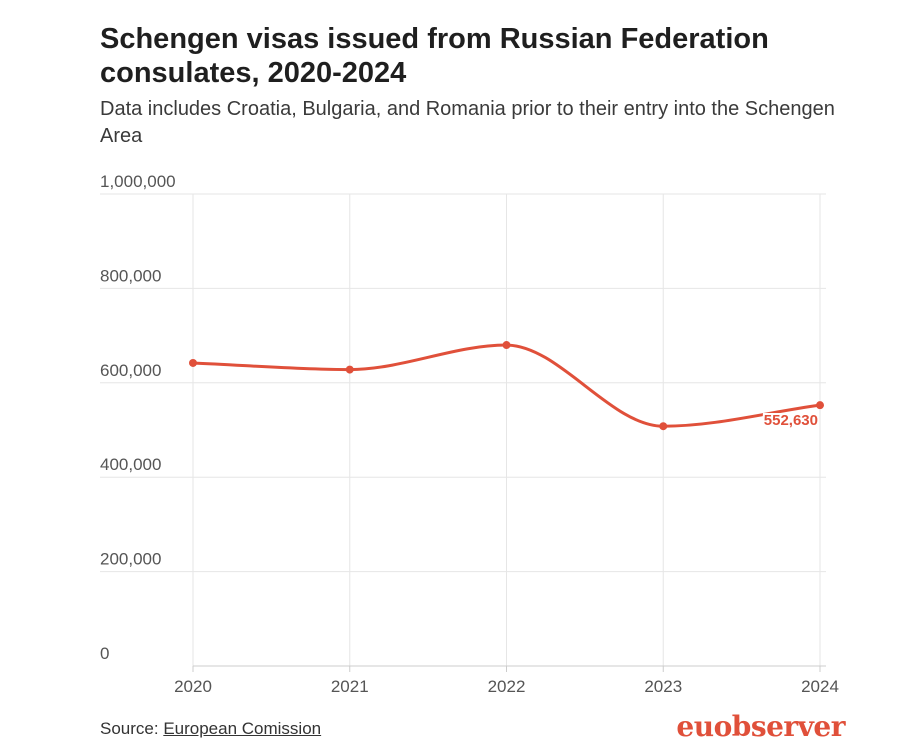 The image size is (900, 751). I want to click on x-tick-label: 2020, so click(193, 686).